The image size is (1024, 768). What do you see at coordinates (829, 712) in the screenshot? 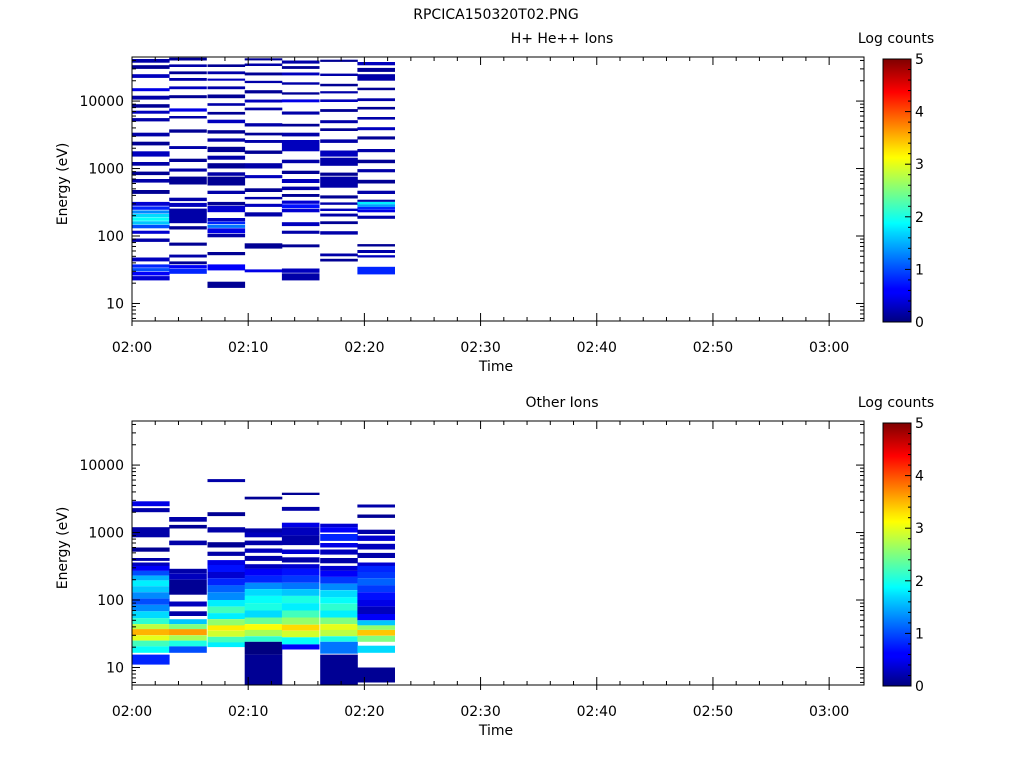
I see `x-tick-label: 03:00` at bounding box center [829, 712].